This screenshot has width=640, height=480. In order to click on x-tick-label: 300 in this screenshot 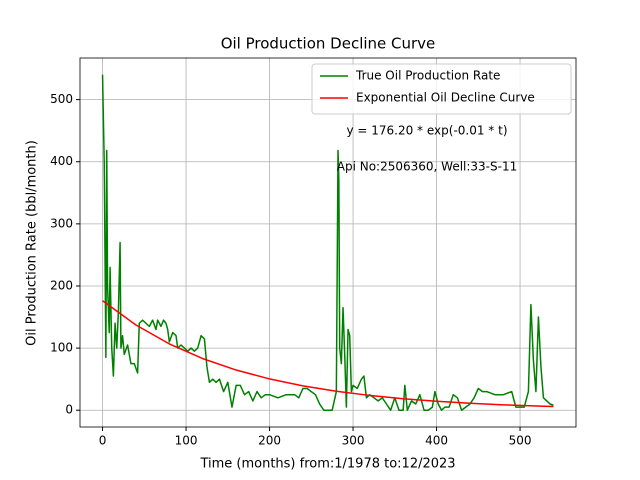, I will do `click(353, 441)`.